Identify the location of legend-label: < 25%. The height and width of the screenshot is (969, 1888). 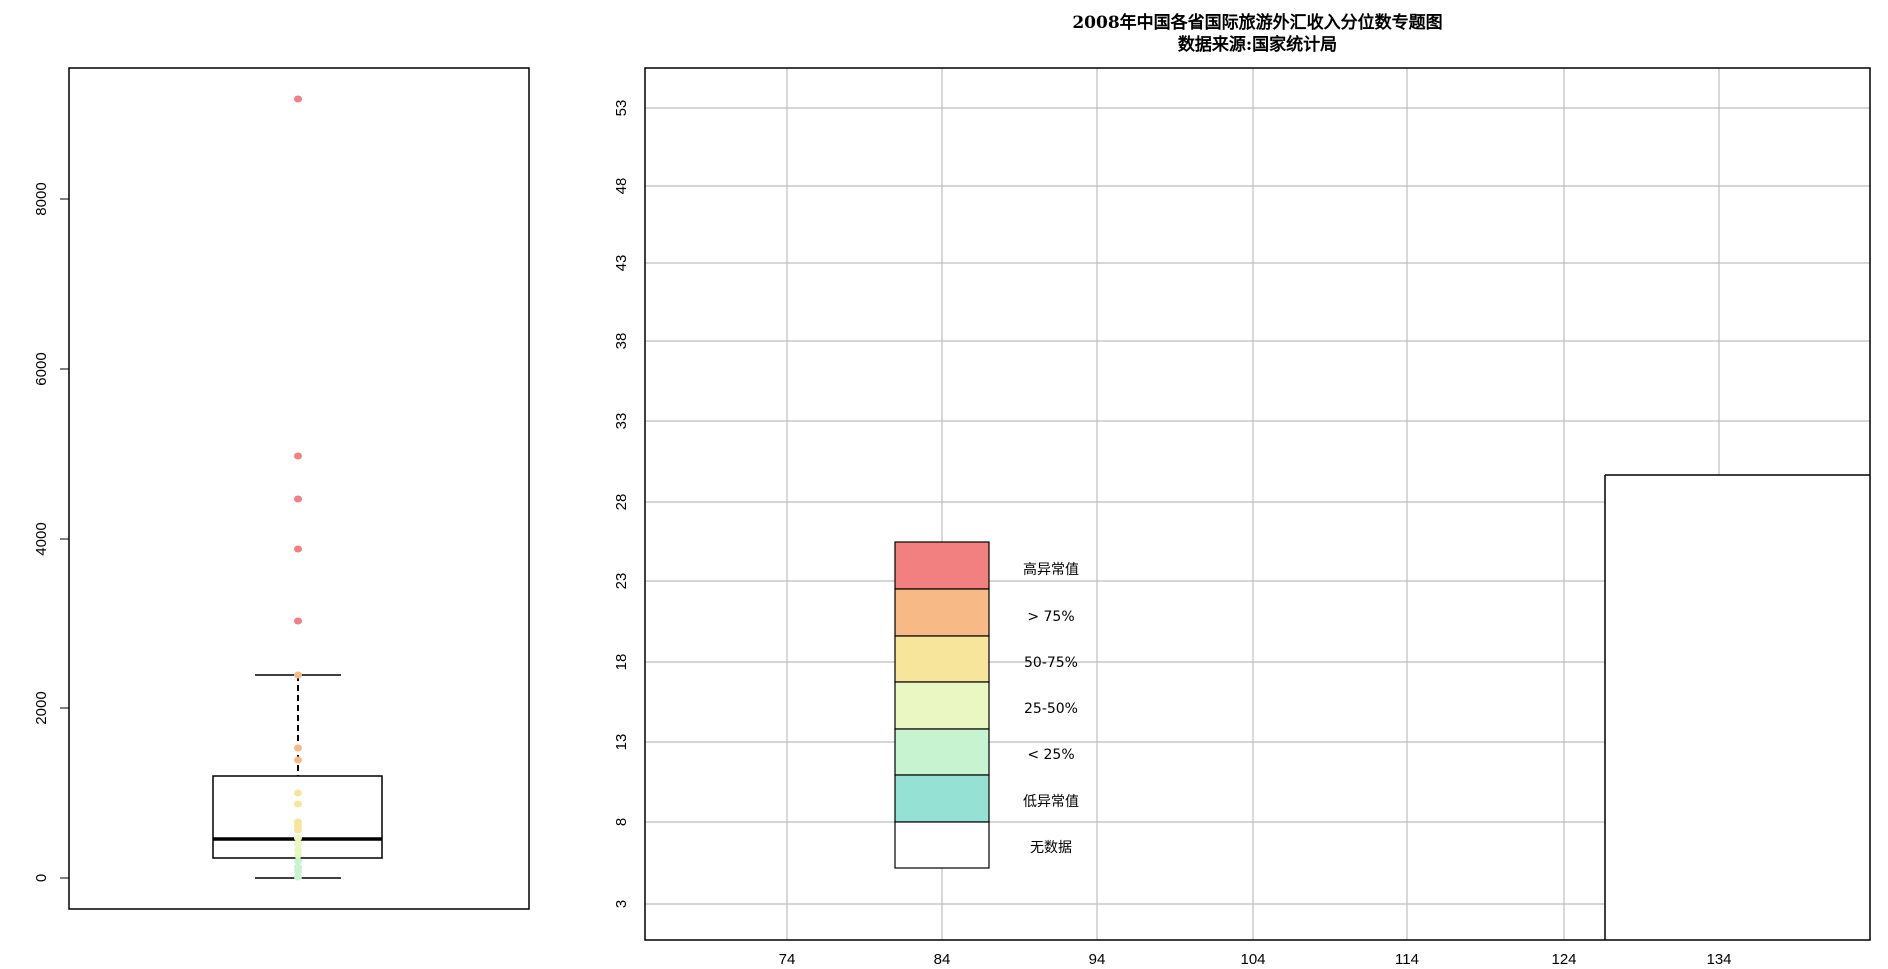
(1050, 755).